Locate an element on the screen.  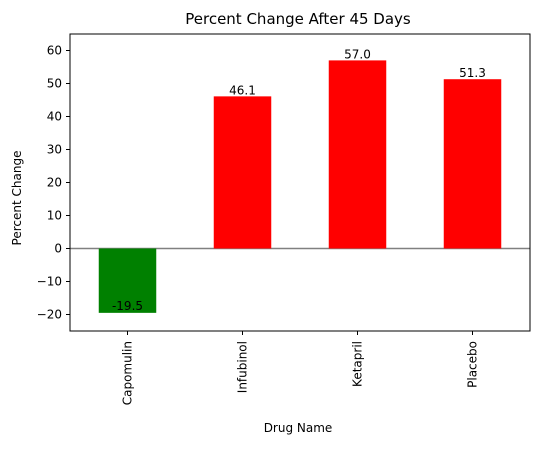
y-tick-label: 50 is located at coordinates (54, 84).